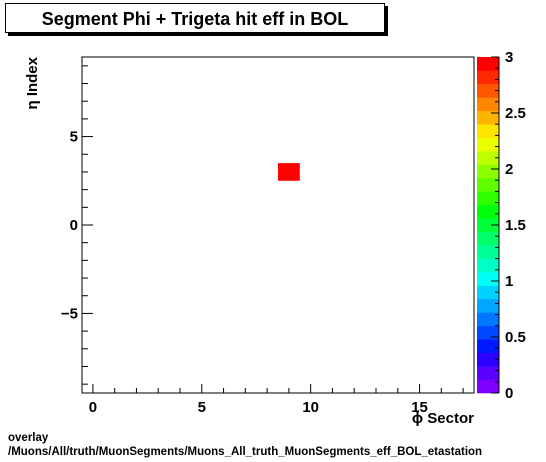 This screenshot has width=546, height=462. I want to click on y-axis-label: η Index, so click(32, 82).